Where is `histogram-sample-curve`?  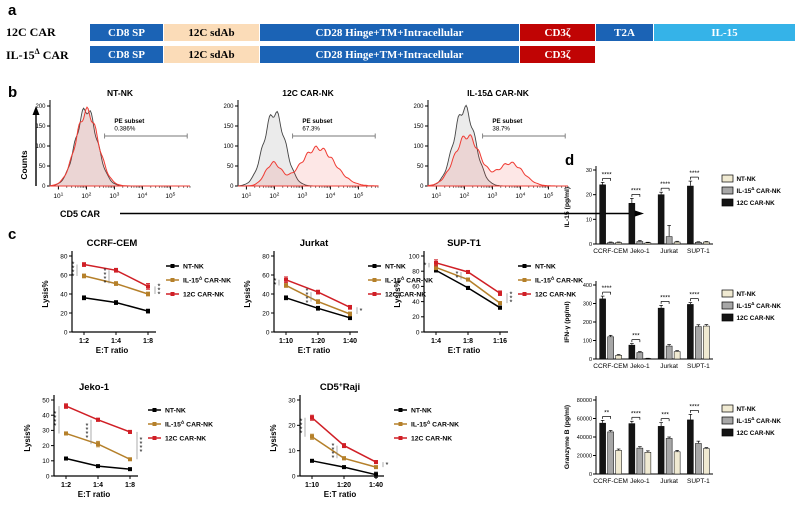 histogram-sample-curve is located at coordinates (308, 166).